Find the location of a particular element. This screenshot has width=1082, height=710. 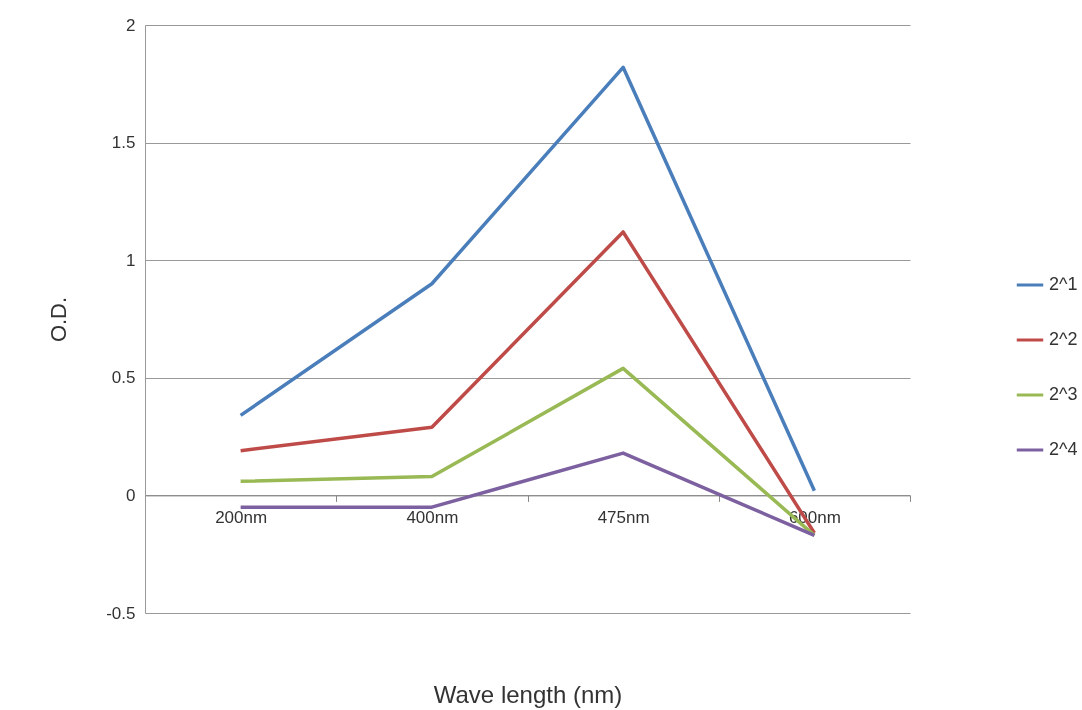

y-tick-label: 1 is located at coordinates (131, 260).